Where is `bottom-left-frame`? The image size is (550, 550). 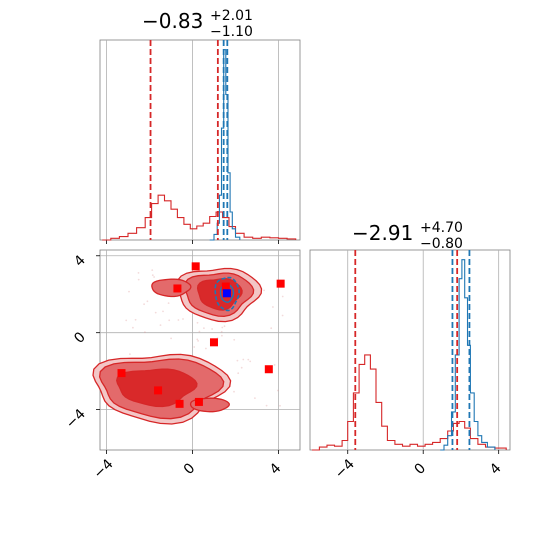
bottom-left-frame is located at coordinates (200, 350).